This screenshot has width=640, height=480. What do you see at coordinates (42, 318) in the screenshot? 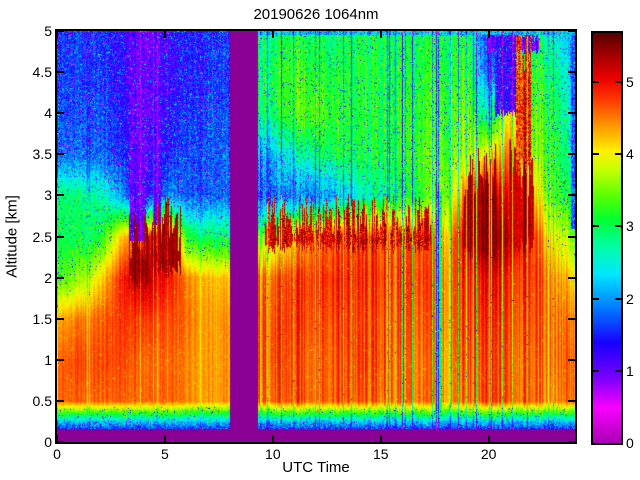
I see `y-tick-label: 1.5` at bounding box center [42, 318].